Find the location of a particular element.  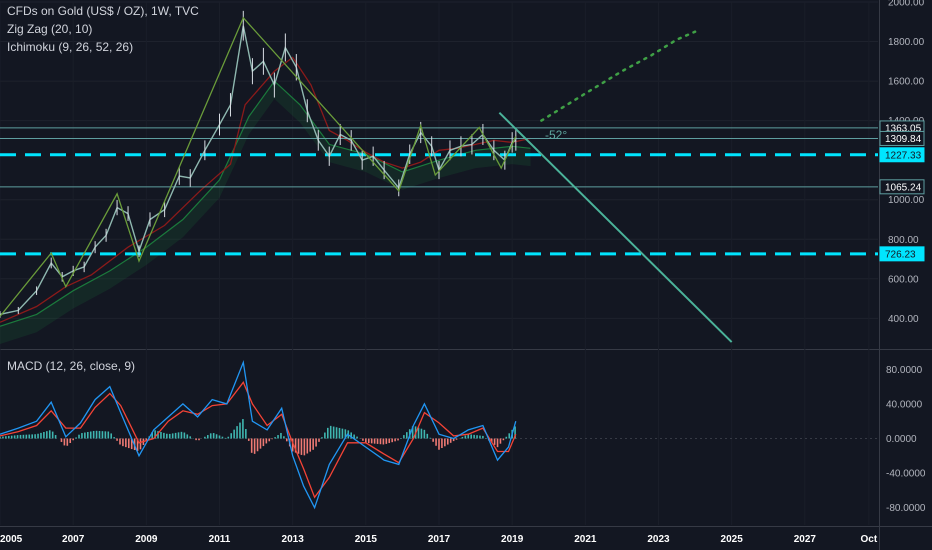

price-tick-label: 400.00 is located at coordinates (903, 319).